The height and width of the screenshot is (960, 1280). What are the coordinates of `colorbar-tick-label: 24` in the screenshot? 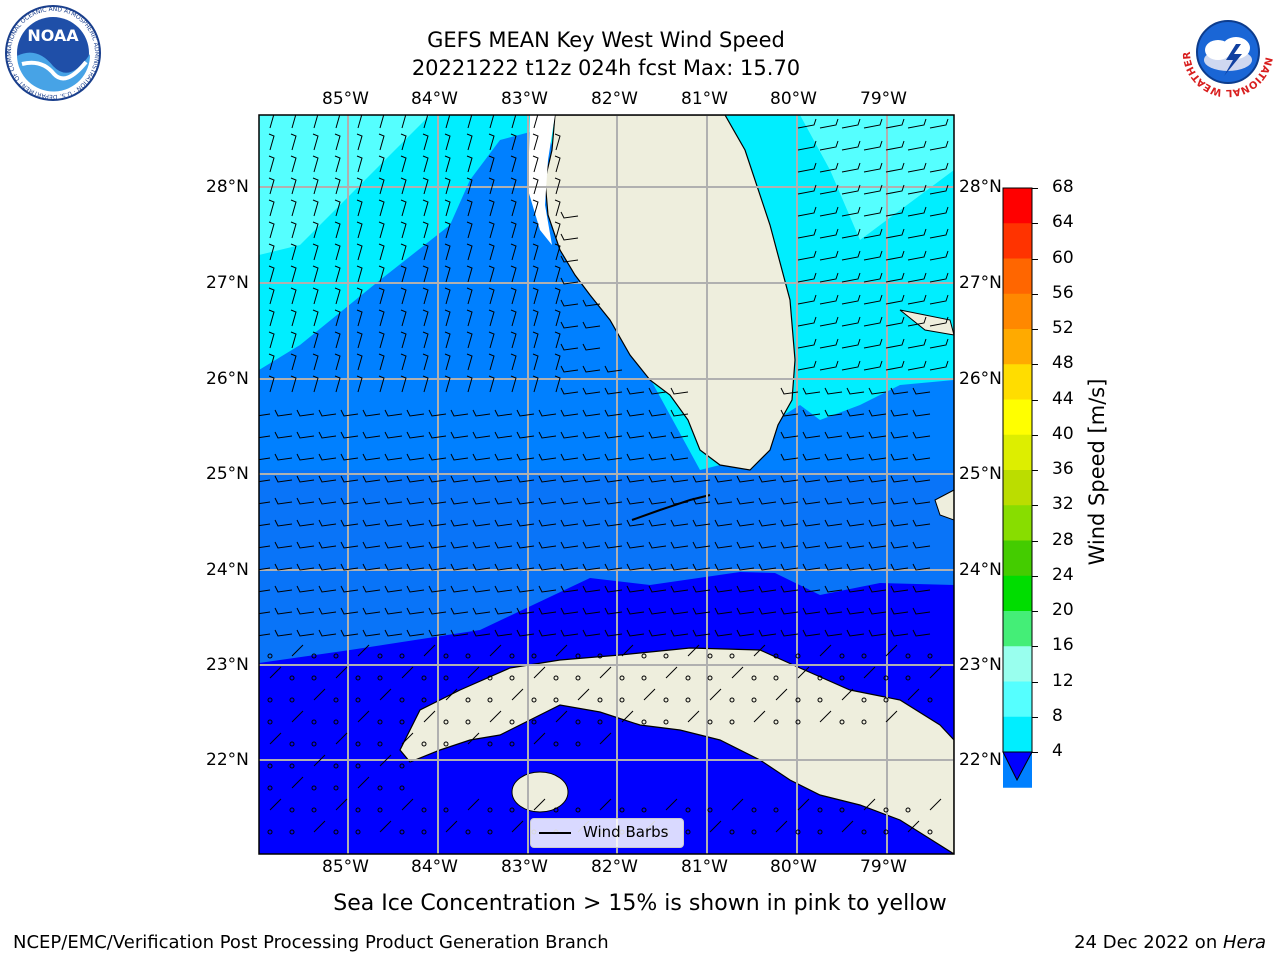 It's located at (1063, 574).